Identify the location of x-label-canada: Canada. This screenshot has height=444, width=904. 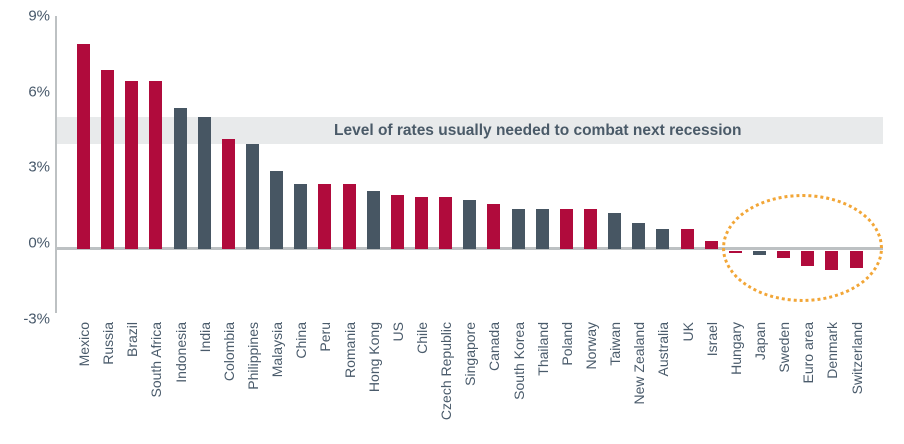
(494, 347).